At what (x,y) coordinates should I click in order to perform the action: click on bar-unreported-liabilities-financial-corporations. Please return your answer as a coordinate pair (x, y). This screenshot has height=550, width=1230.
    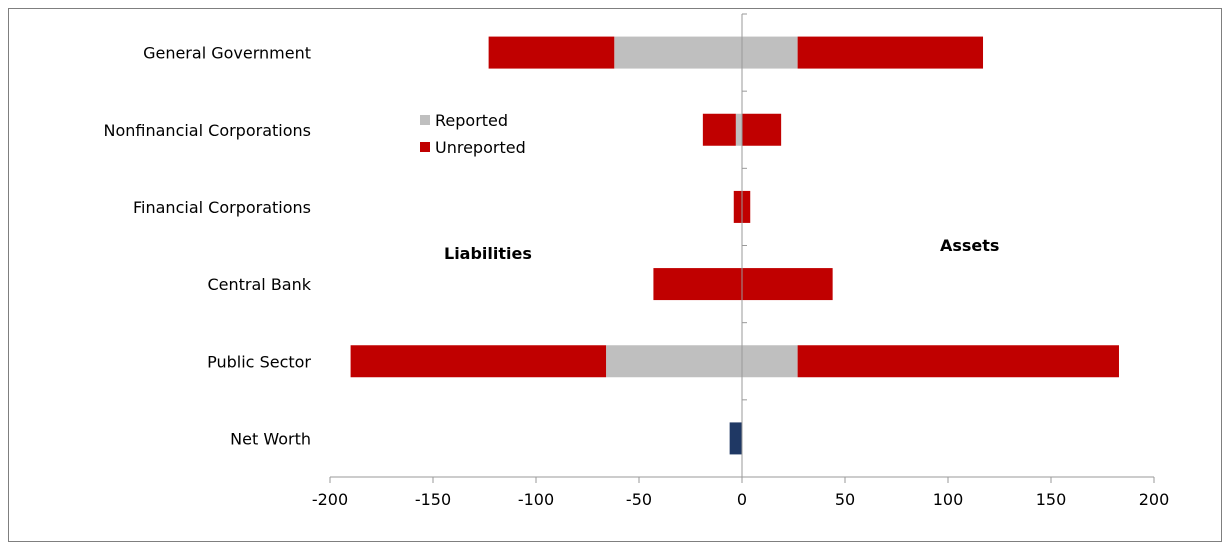
    Looking at the image, I should click on (737, 206).